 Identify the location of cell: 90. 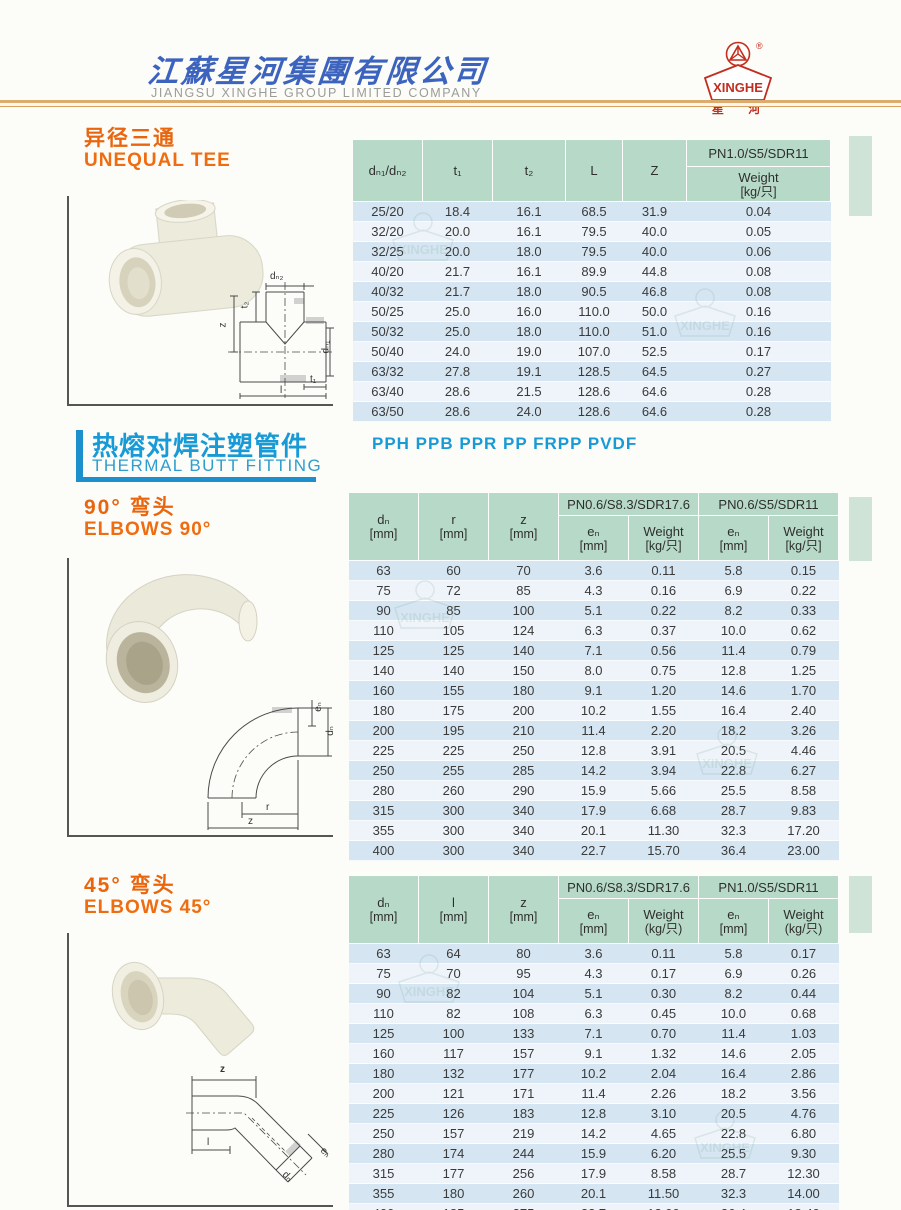
(383, 610).